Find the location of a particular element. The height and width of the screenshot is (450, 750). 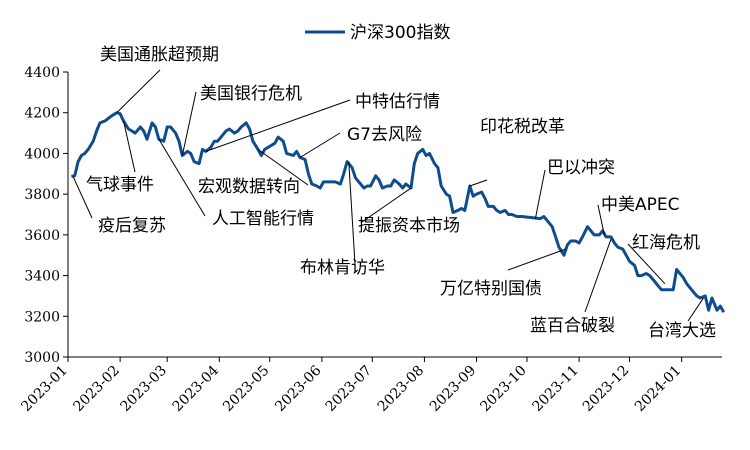

y-tick-label: 4200 is located at coordinates (42, 114).